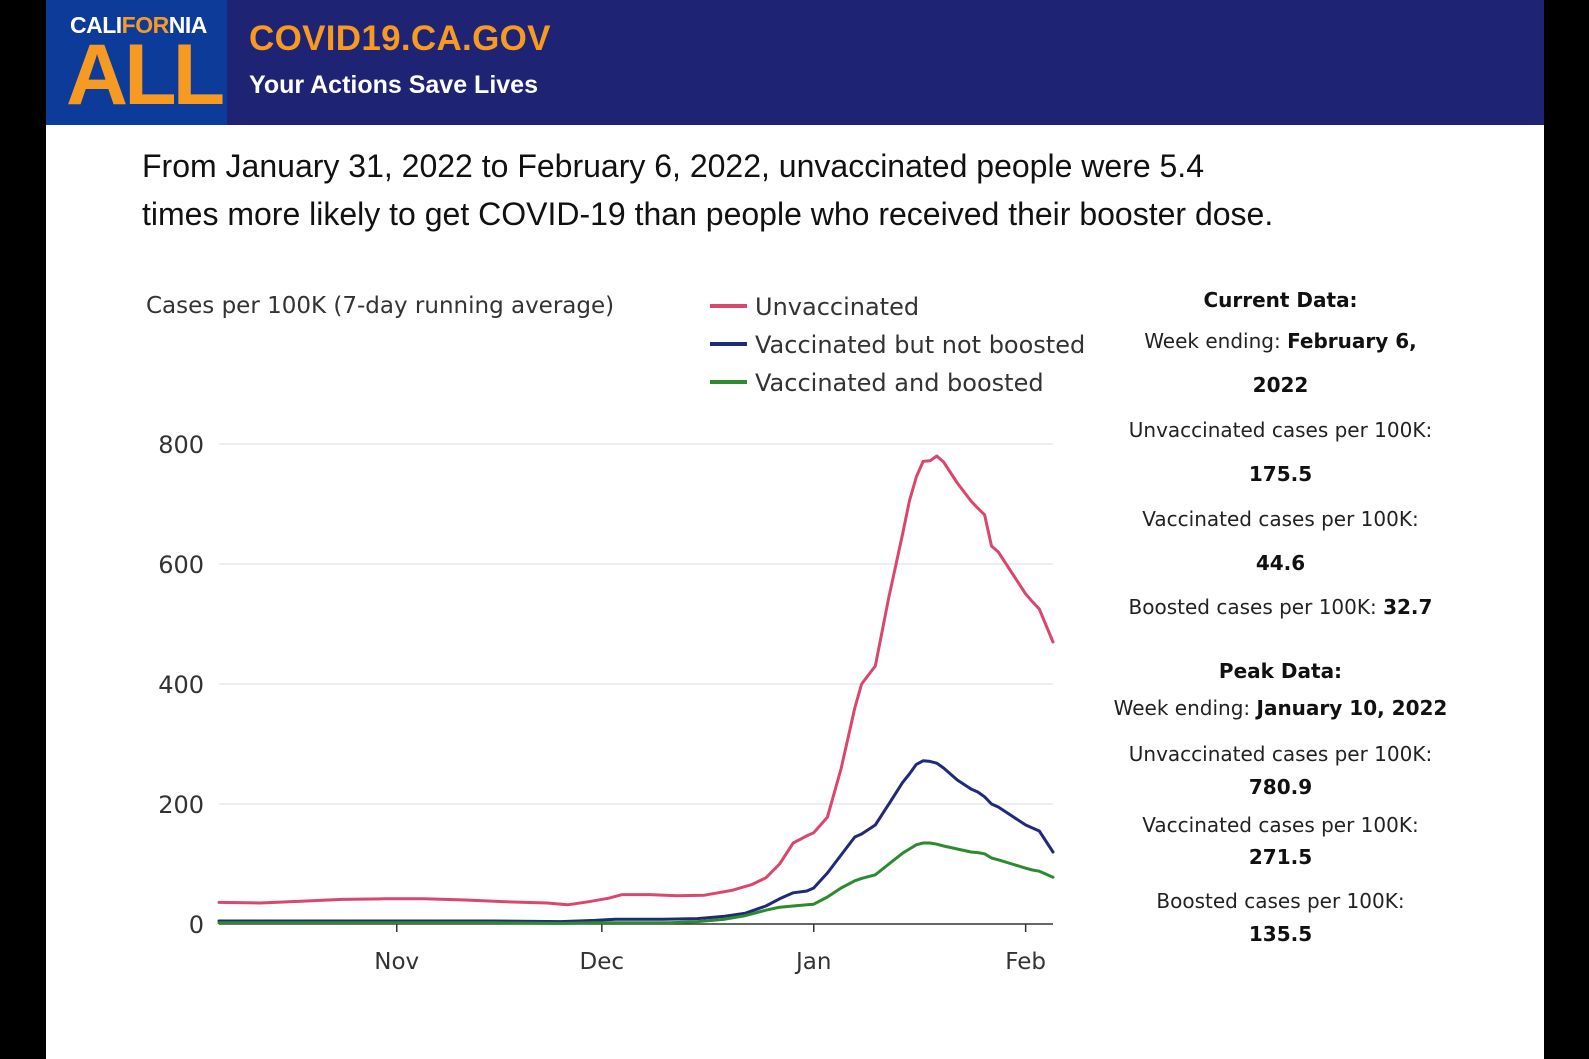 The image size is (1589, 1059). What do you see at coordinates (1280, 708) in the screenshot?
I see `peak-week: Week ending: January 10, 2022` at bounding box center [1280, 708].